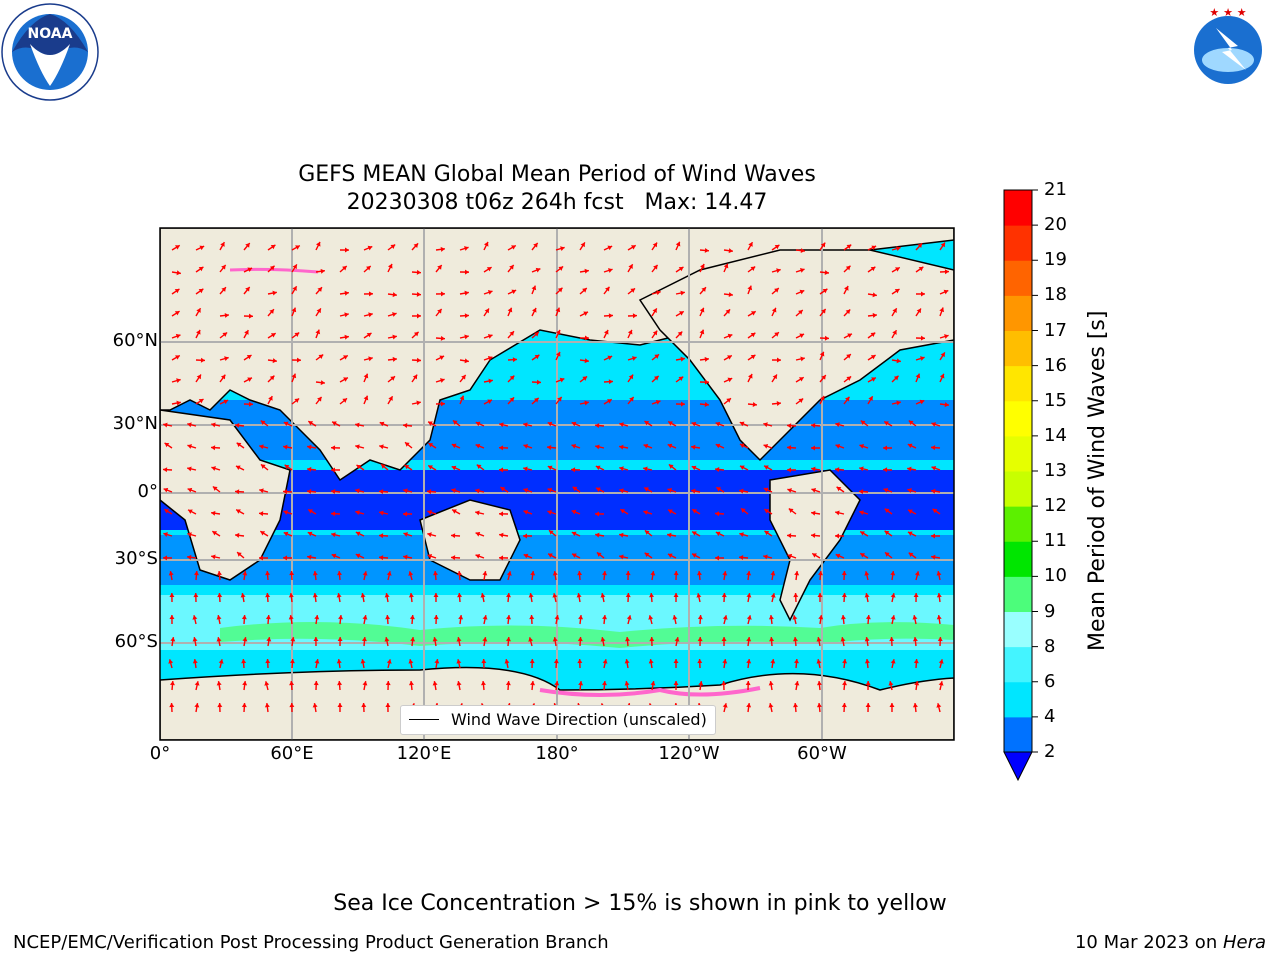  What do you see at coordinates (135, 423) in the screenshot?
I see `lat-label-30n: 30°N` at bounding box center [135, 423].